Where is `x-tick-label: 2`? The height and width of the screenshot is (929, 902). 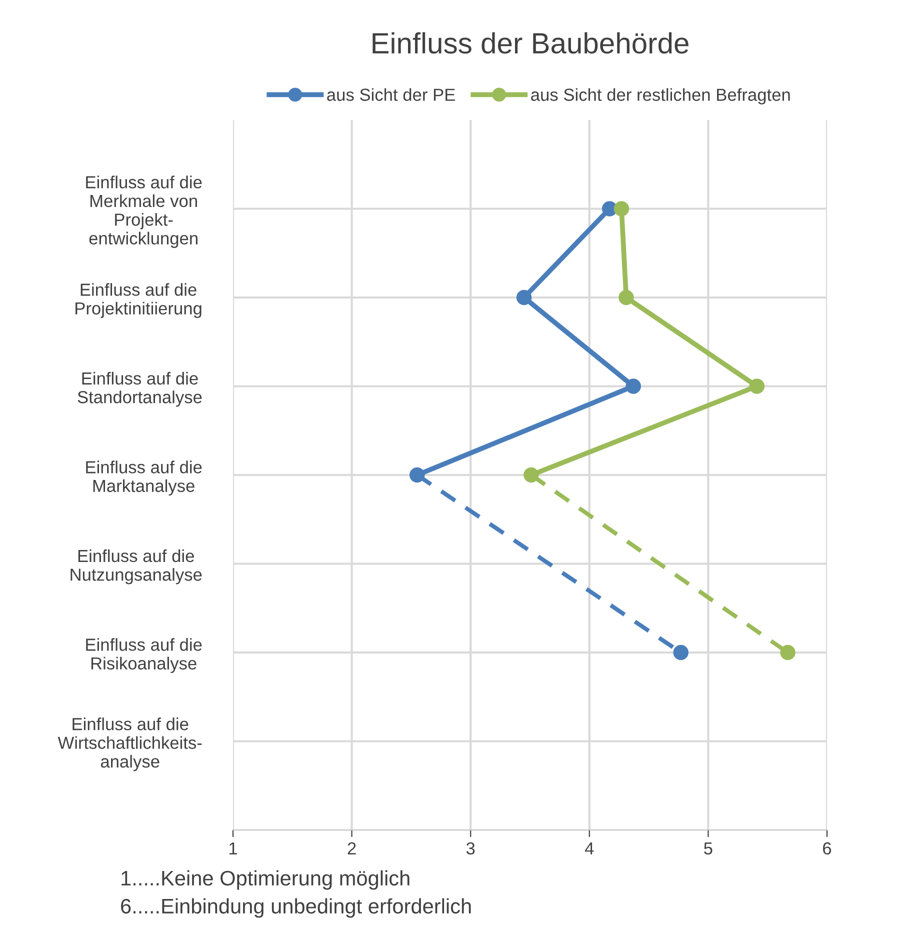
x-tick-label: 2 is located at coordinates (352, 848).